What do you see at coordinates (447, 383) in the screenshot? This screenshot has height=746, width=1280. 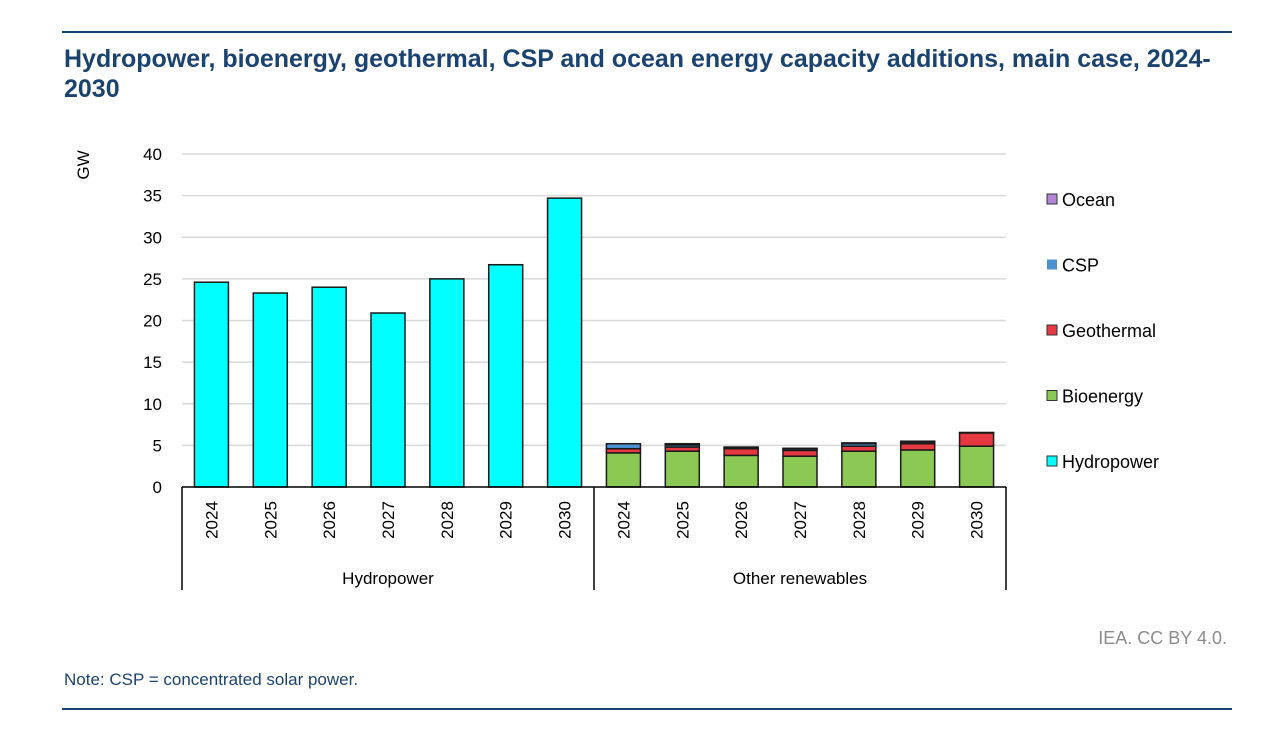 I see `bar-hydropower-2028` at bounding box center [447, 383].